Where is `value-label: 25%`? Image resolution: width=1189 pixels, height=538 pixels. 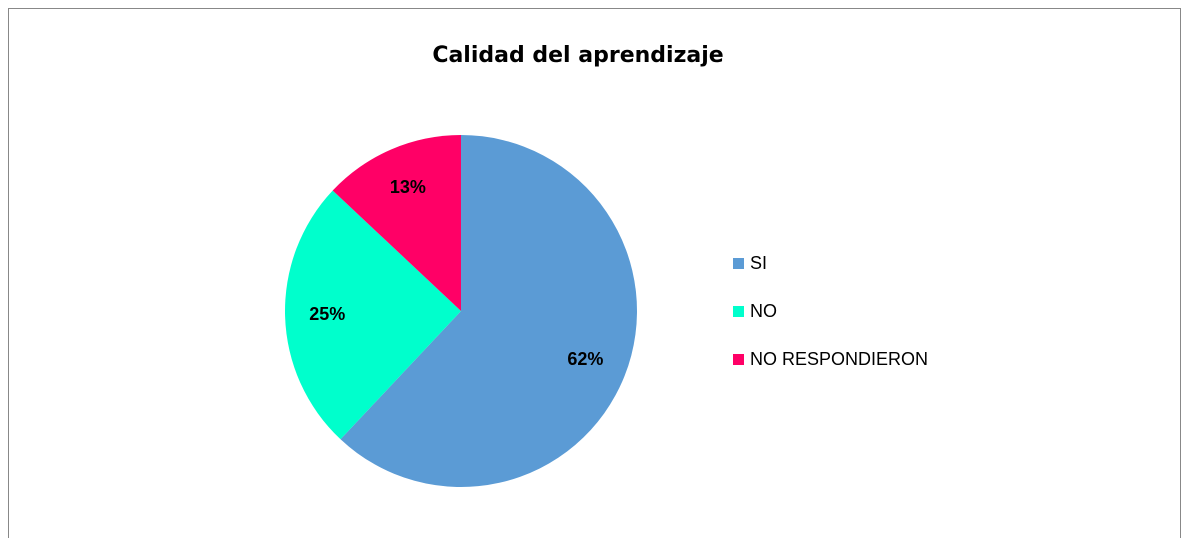 value-label: 25% is located at coordinates (327, 314).